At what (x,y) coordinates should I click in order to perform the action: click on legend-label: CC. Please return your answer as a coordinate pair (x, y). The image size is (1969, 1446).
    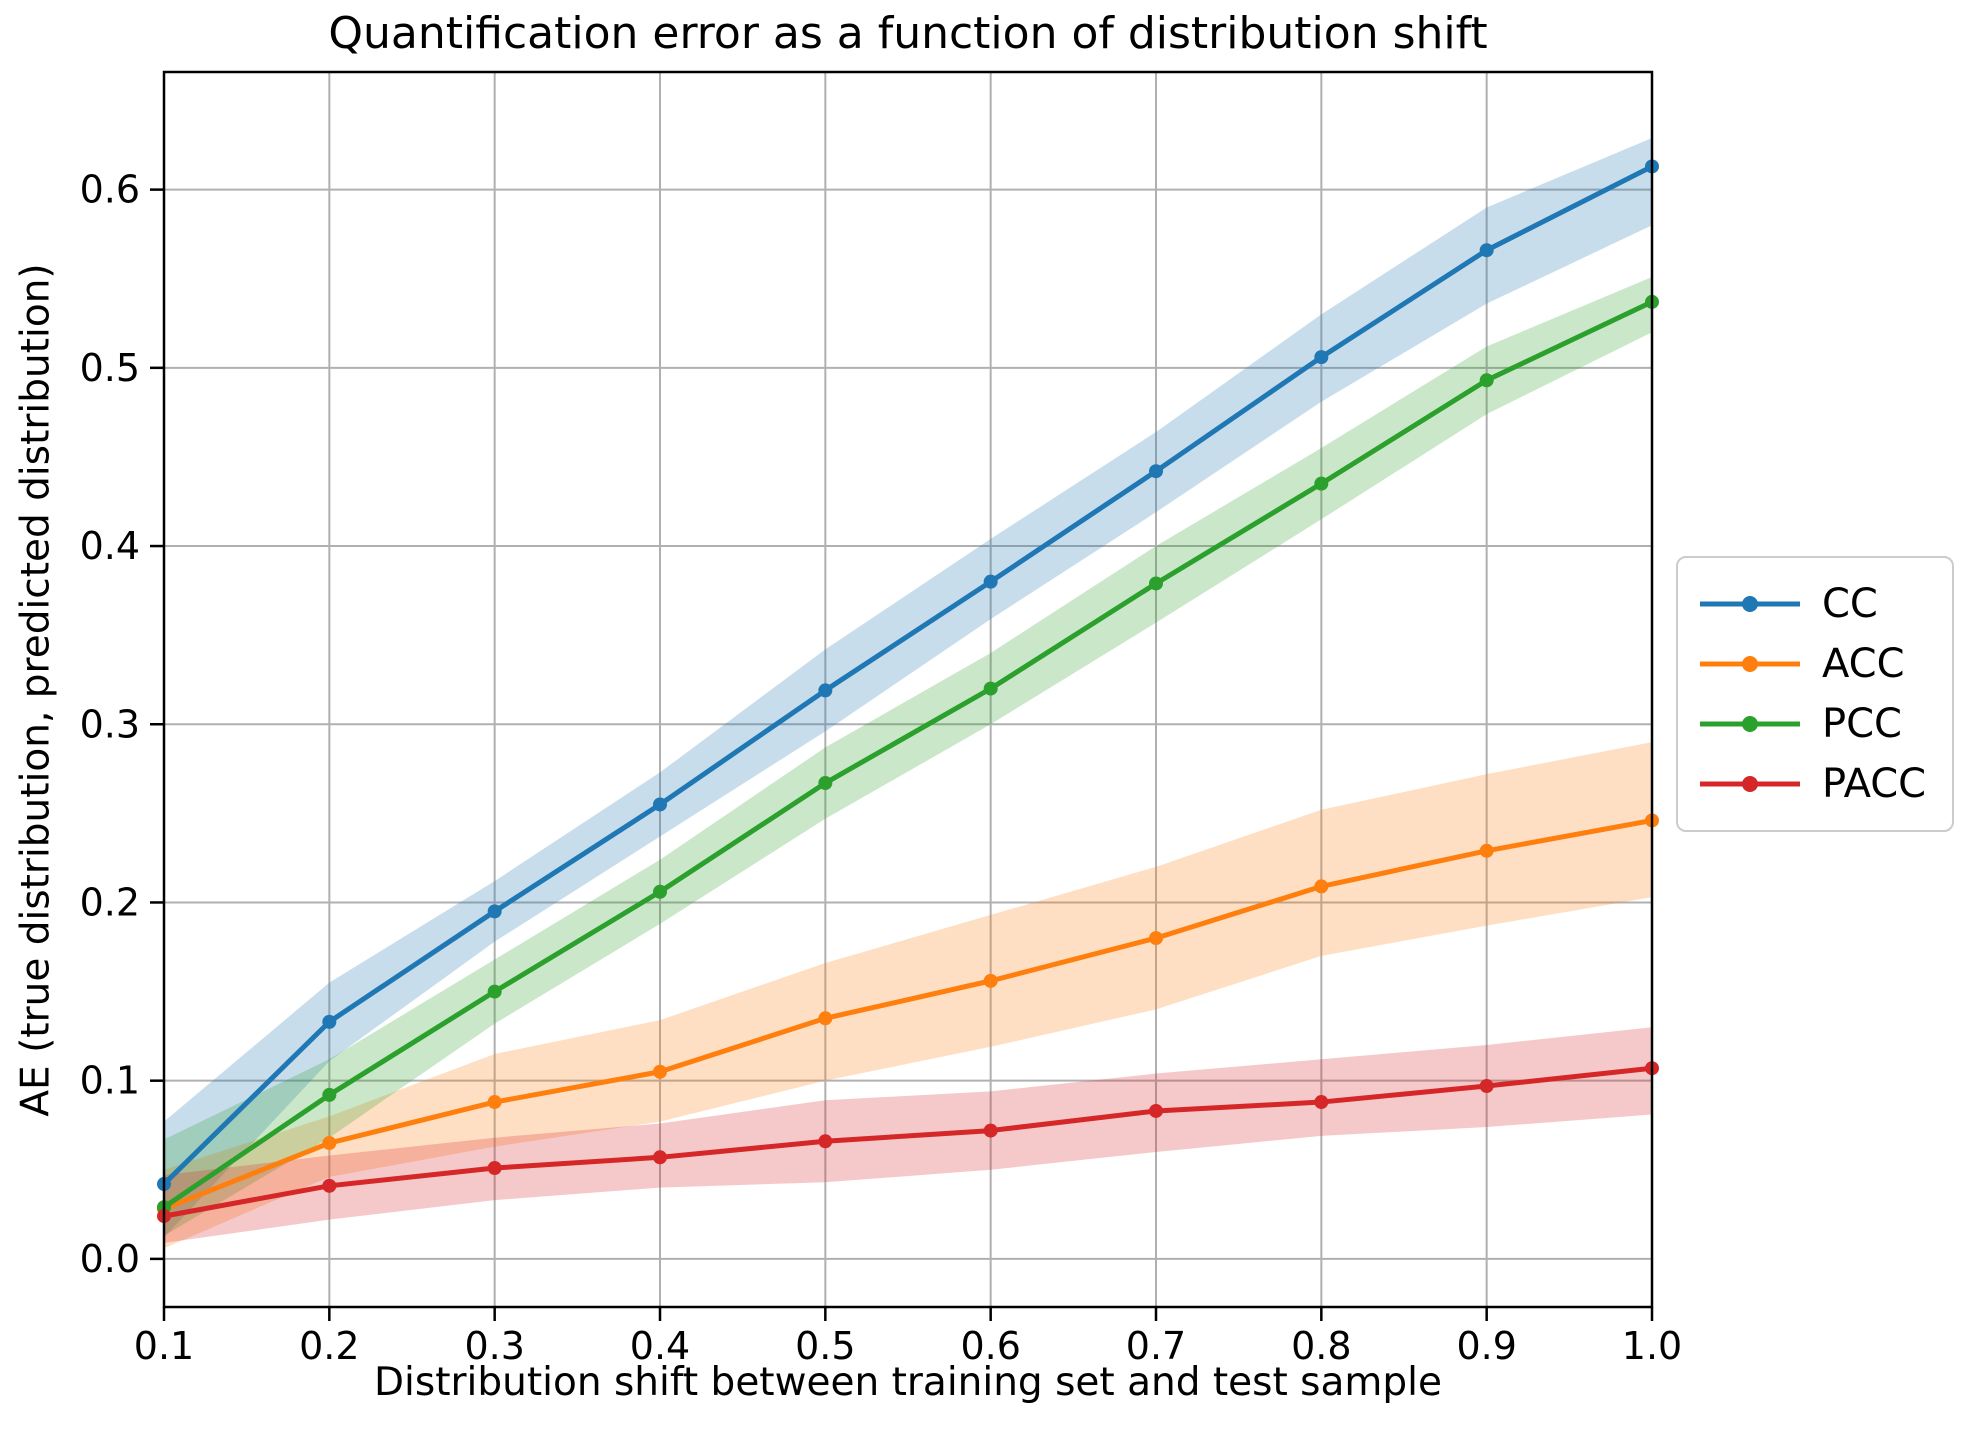
    Looking at the image, I should click on (1850, 604).